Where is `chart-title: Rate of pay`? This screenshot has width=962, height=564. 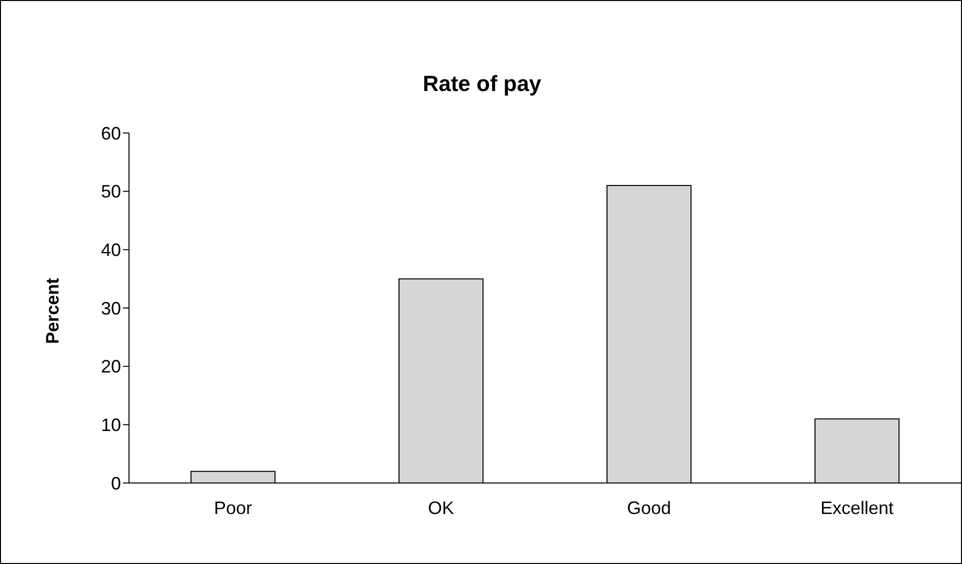
chart-title: Rate of pay is located at coordinates (482, 84).